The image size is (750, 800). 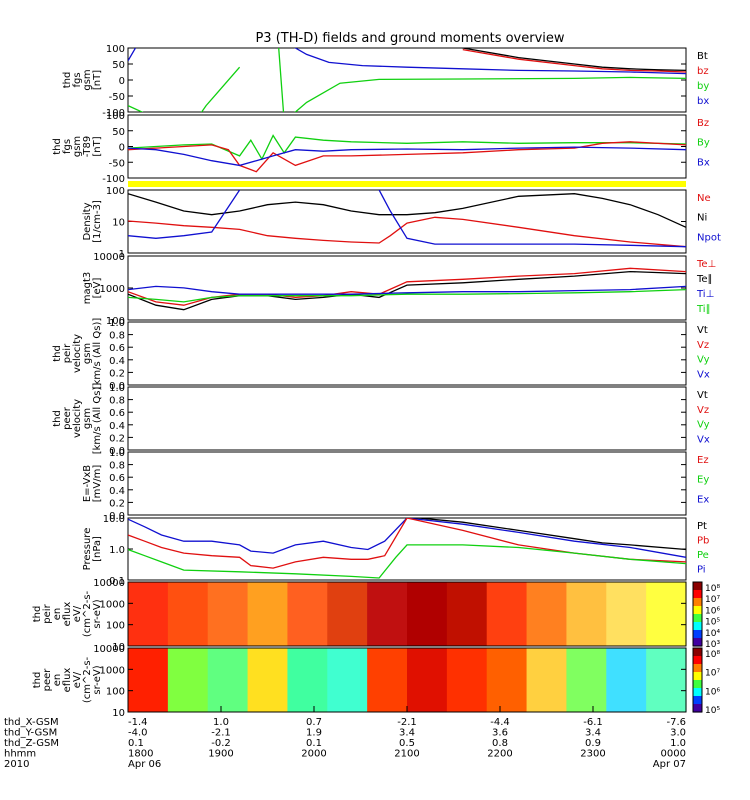 What do you see at coordinates (703, 345) in the screenshot?
I see `legend-Vz: Vz` at bounding box center [703, 345].